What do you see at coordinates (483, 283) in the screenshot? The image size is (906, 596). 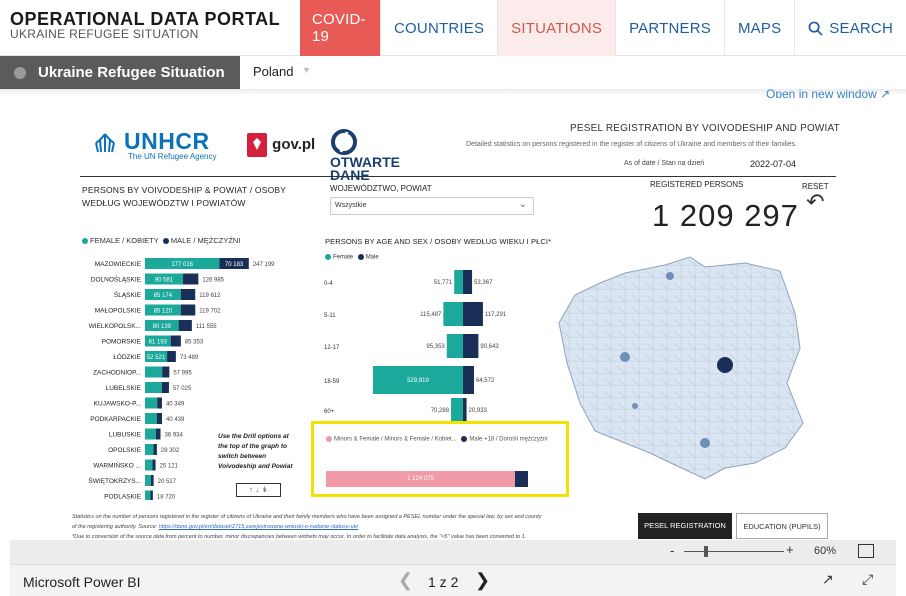 I see `age-male-value-label: 53,367` at bounding box center [483, 283].